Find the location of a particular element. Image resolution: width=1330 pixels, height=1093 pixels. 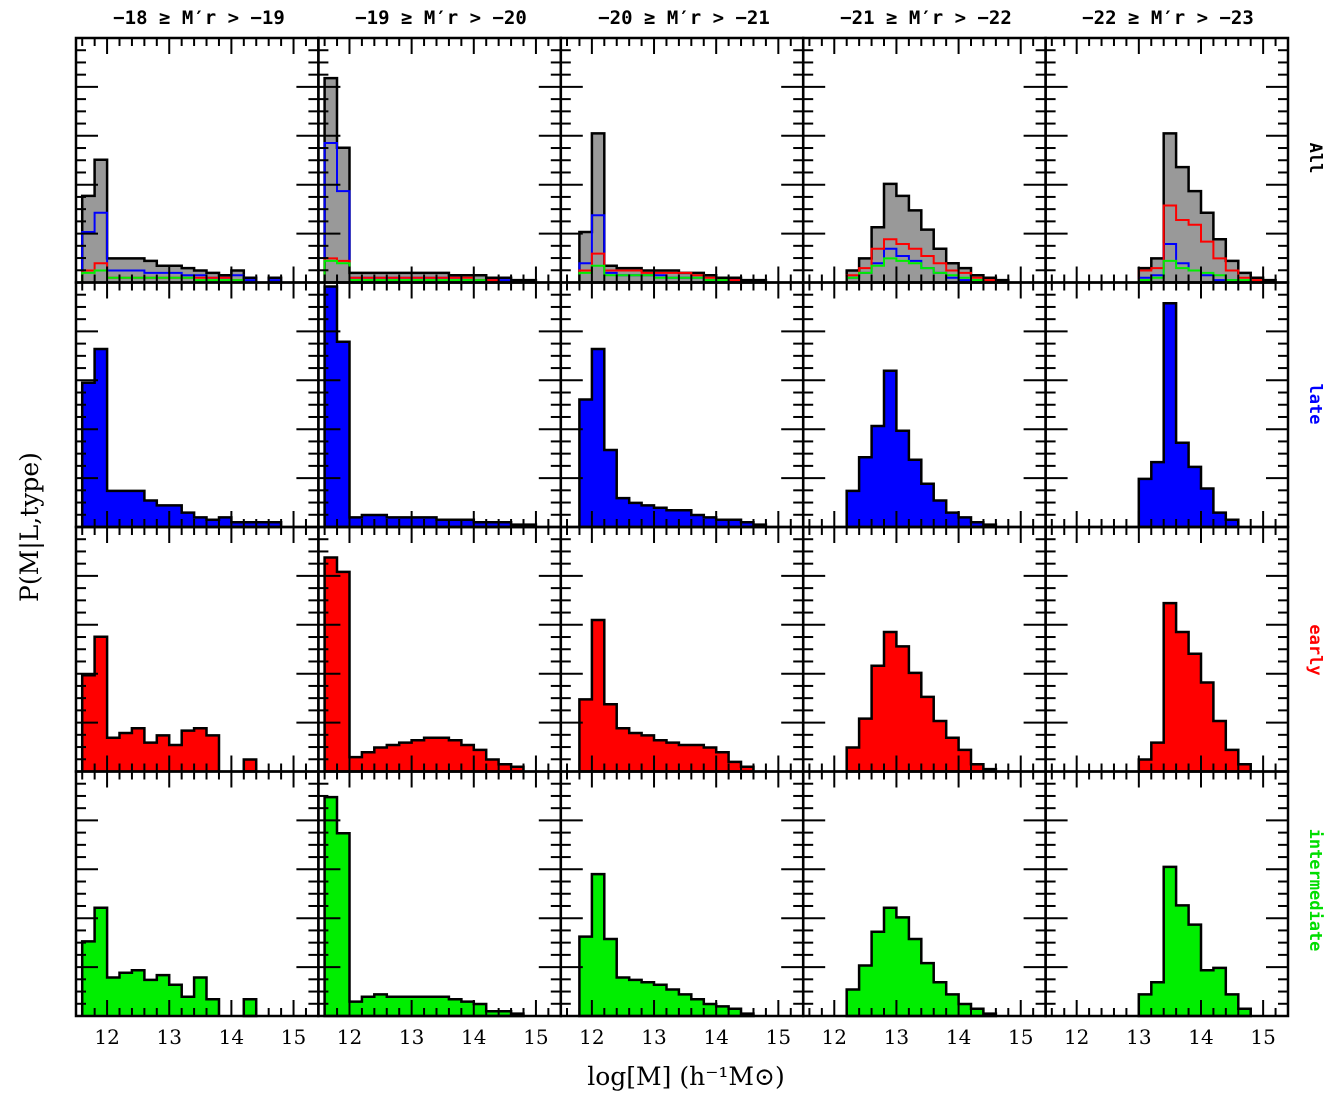

panel-early-col4 is located at coordinates (924, 649).